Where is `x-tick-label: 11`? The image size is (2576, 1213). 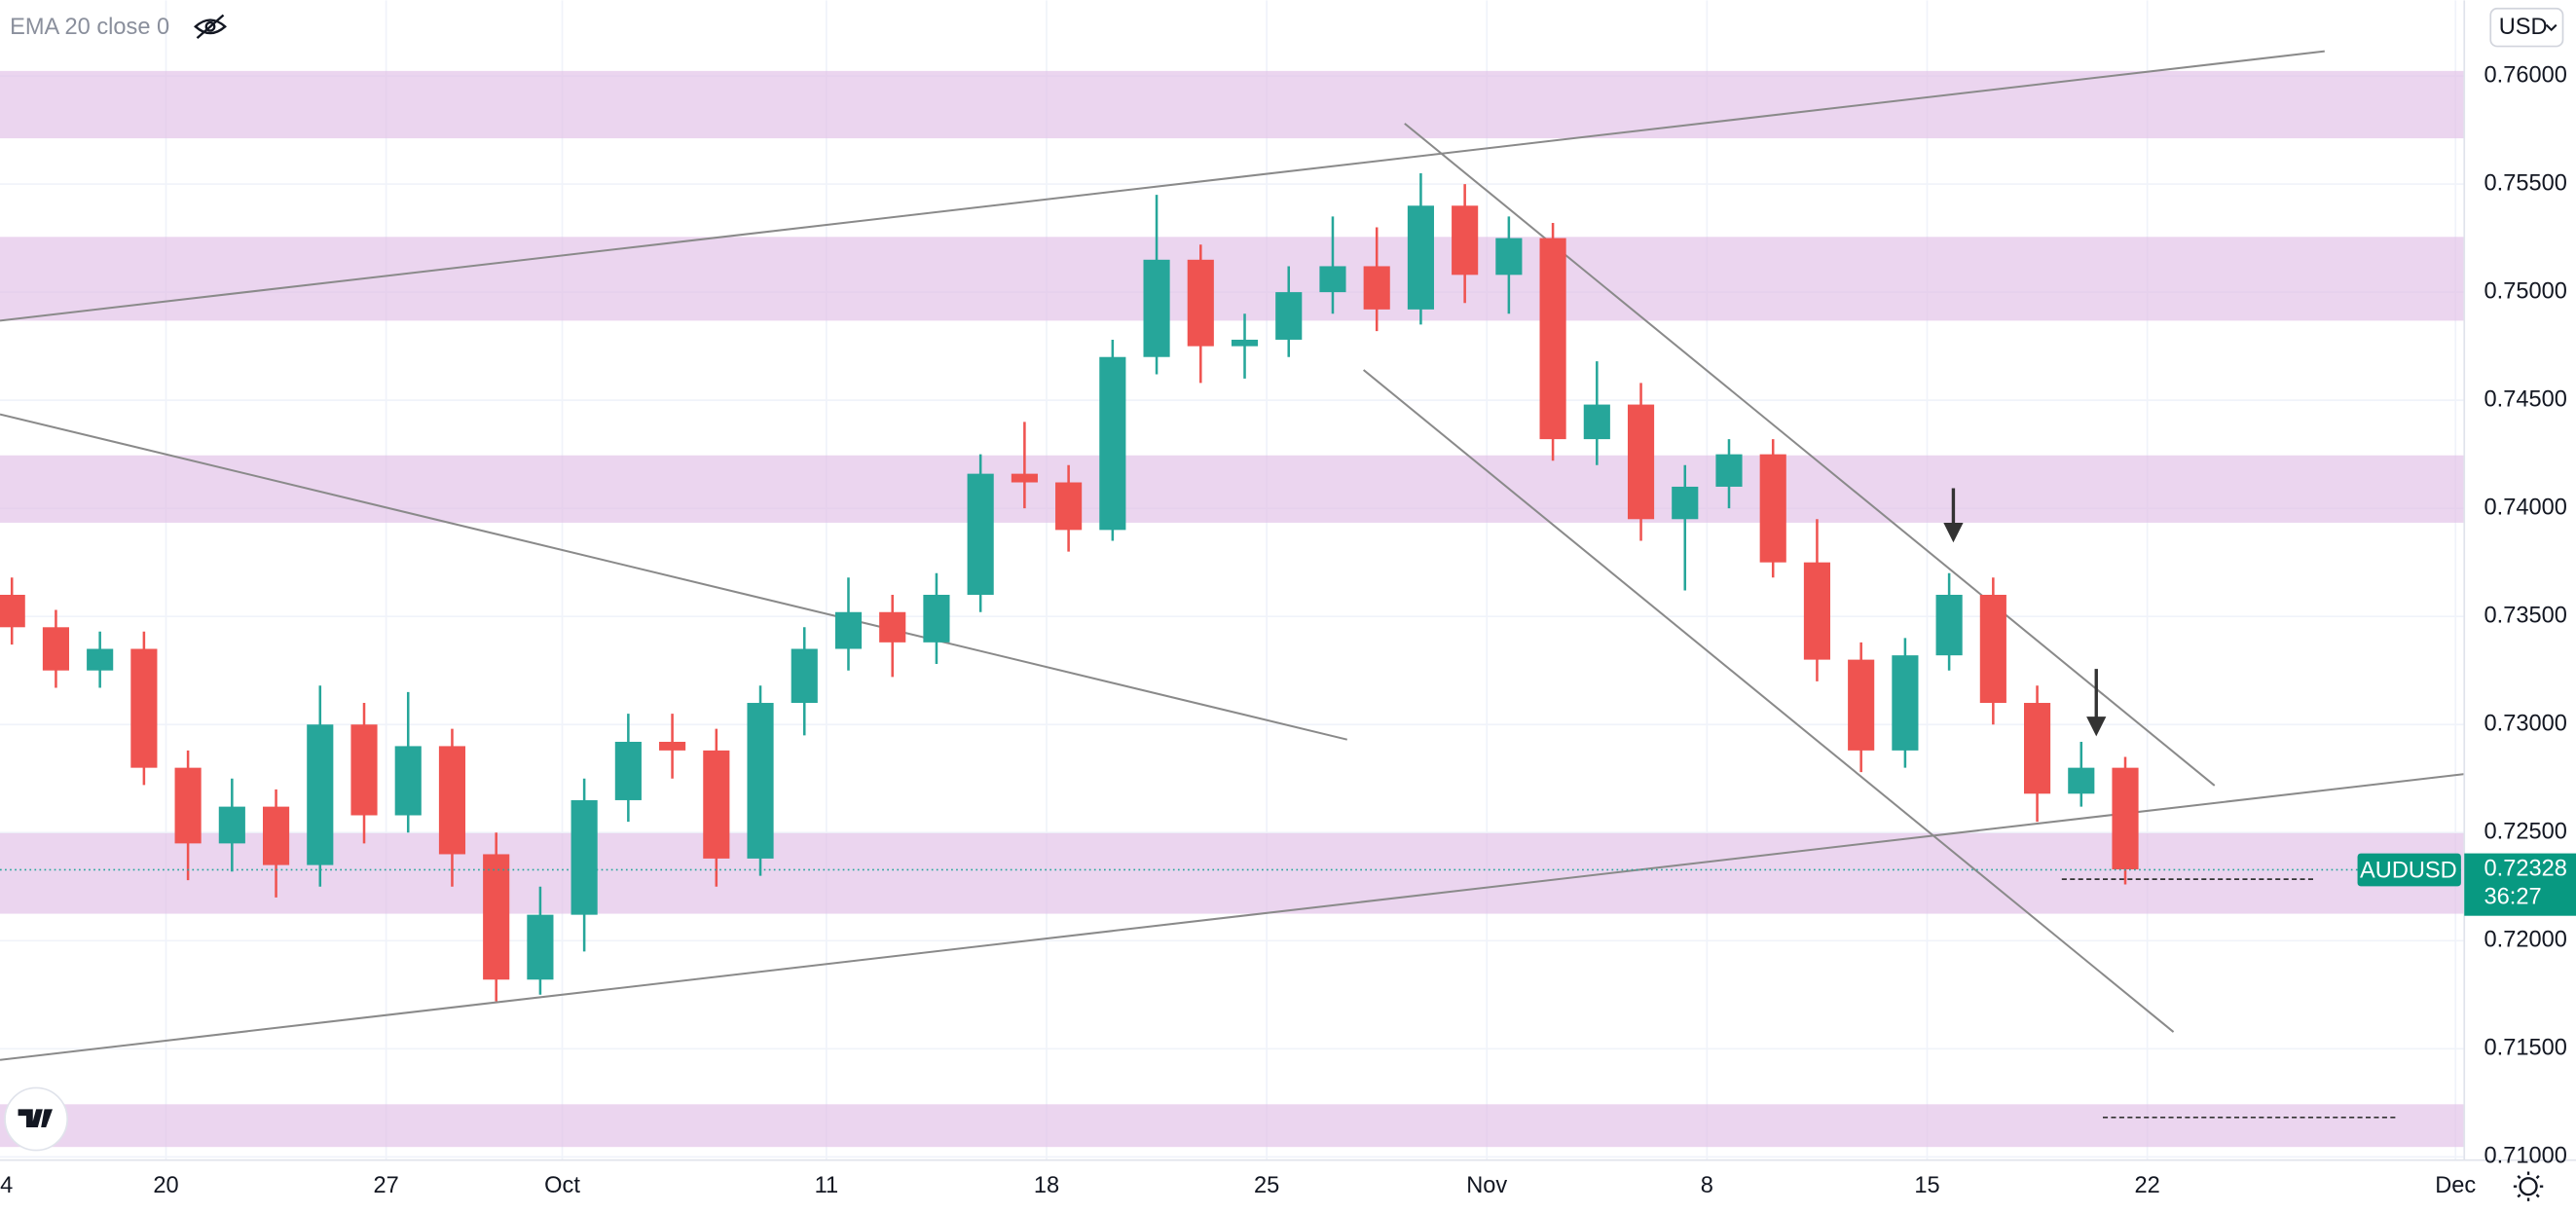
x-tick-label: 11 is located at coordinates (827, 1185).